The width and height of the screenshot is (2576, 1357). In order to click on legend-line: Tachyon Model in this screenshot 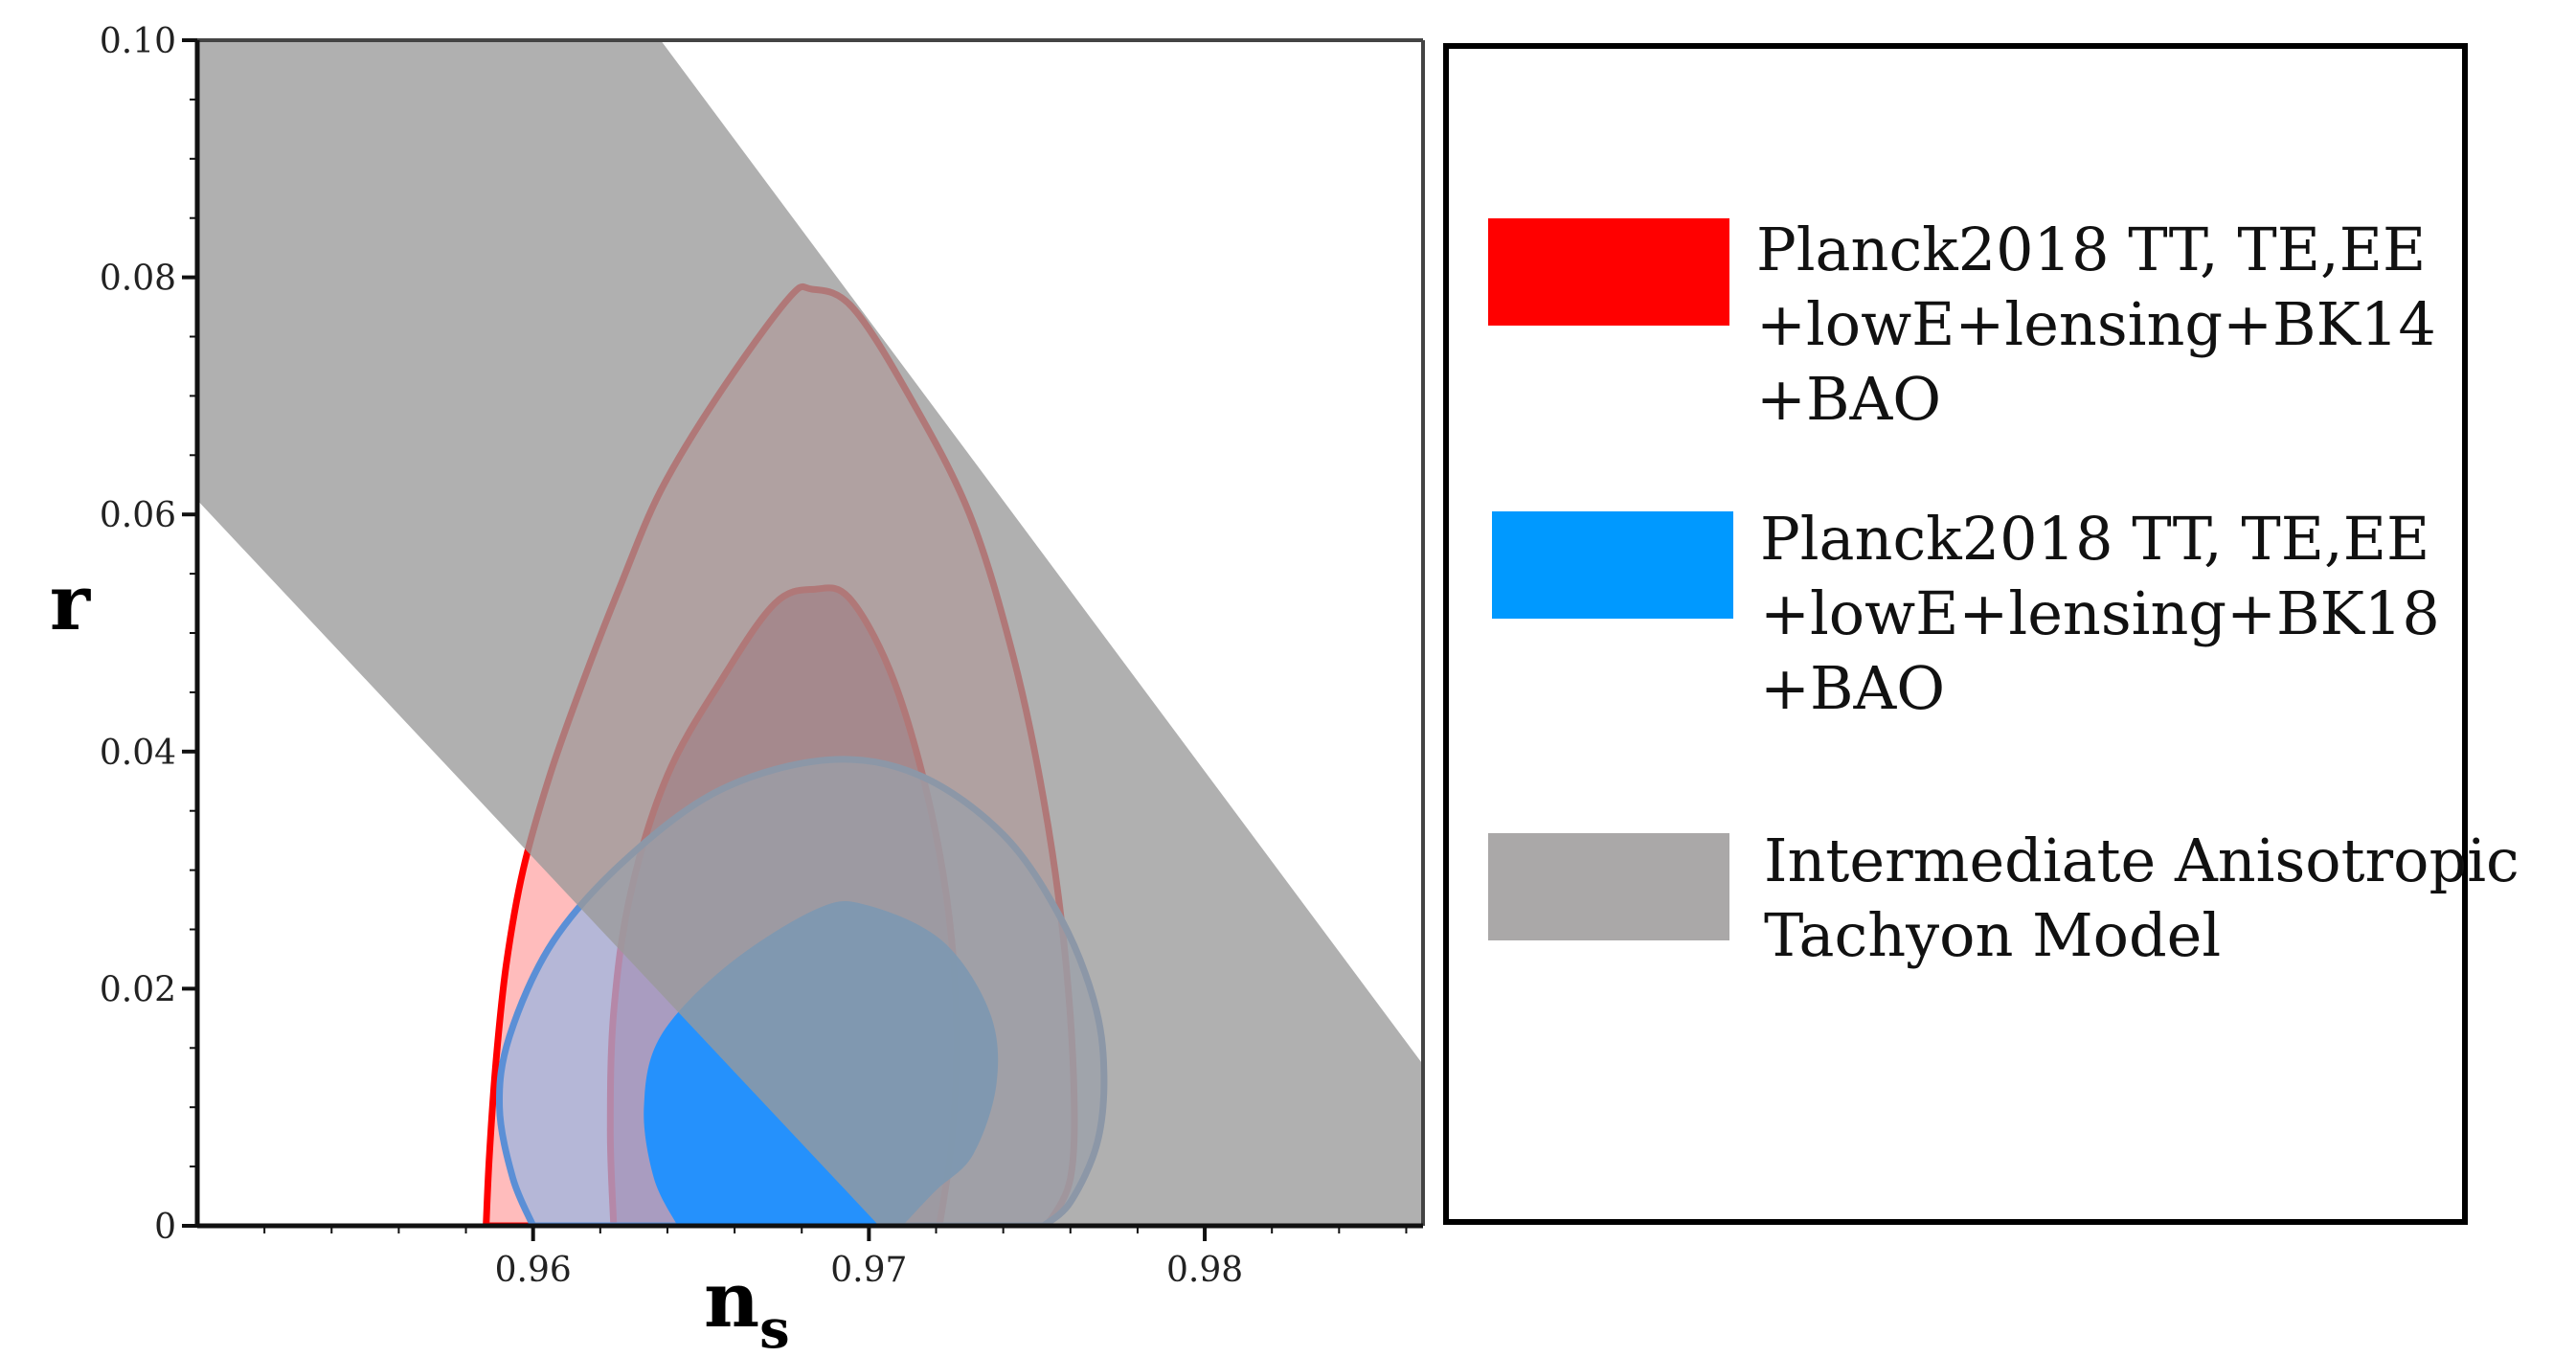, I will do `click(1992, 935)`.